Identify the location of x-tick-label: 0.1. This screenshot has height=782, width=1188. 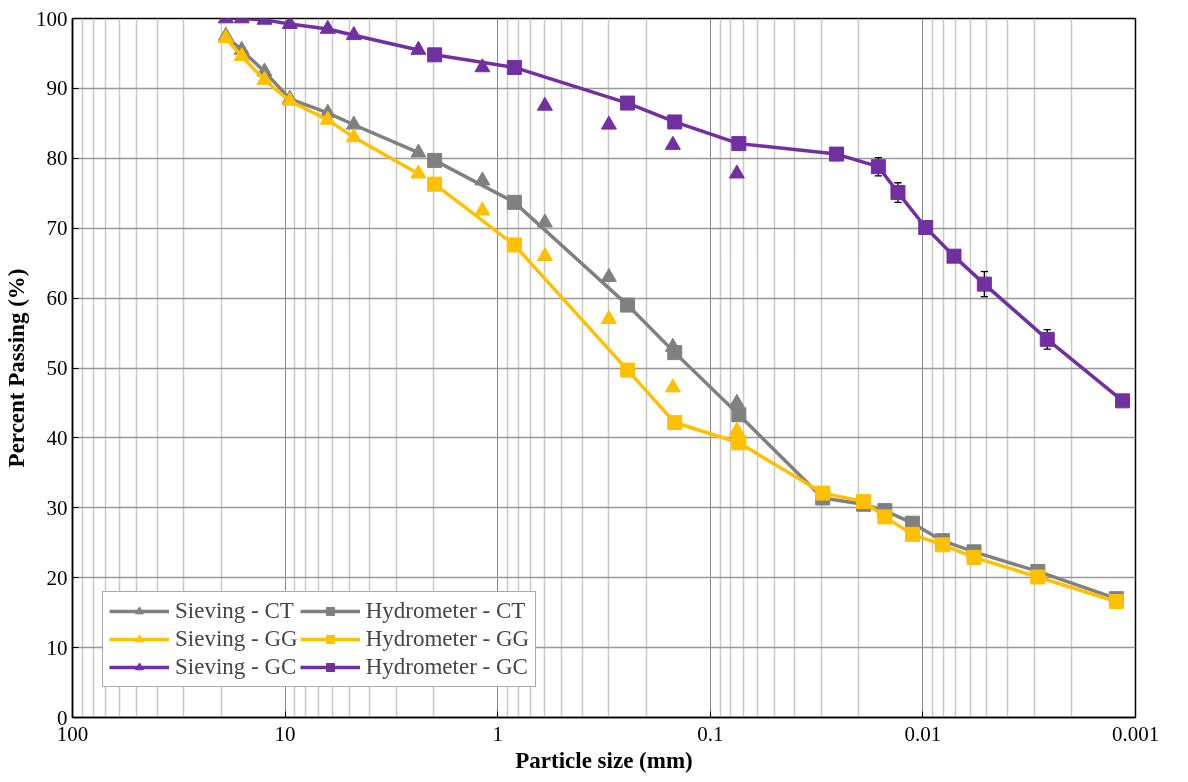
(710, 733).